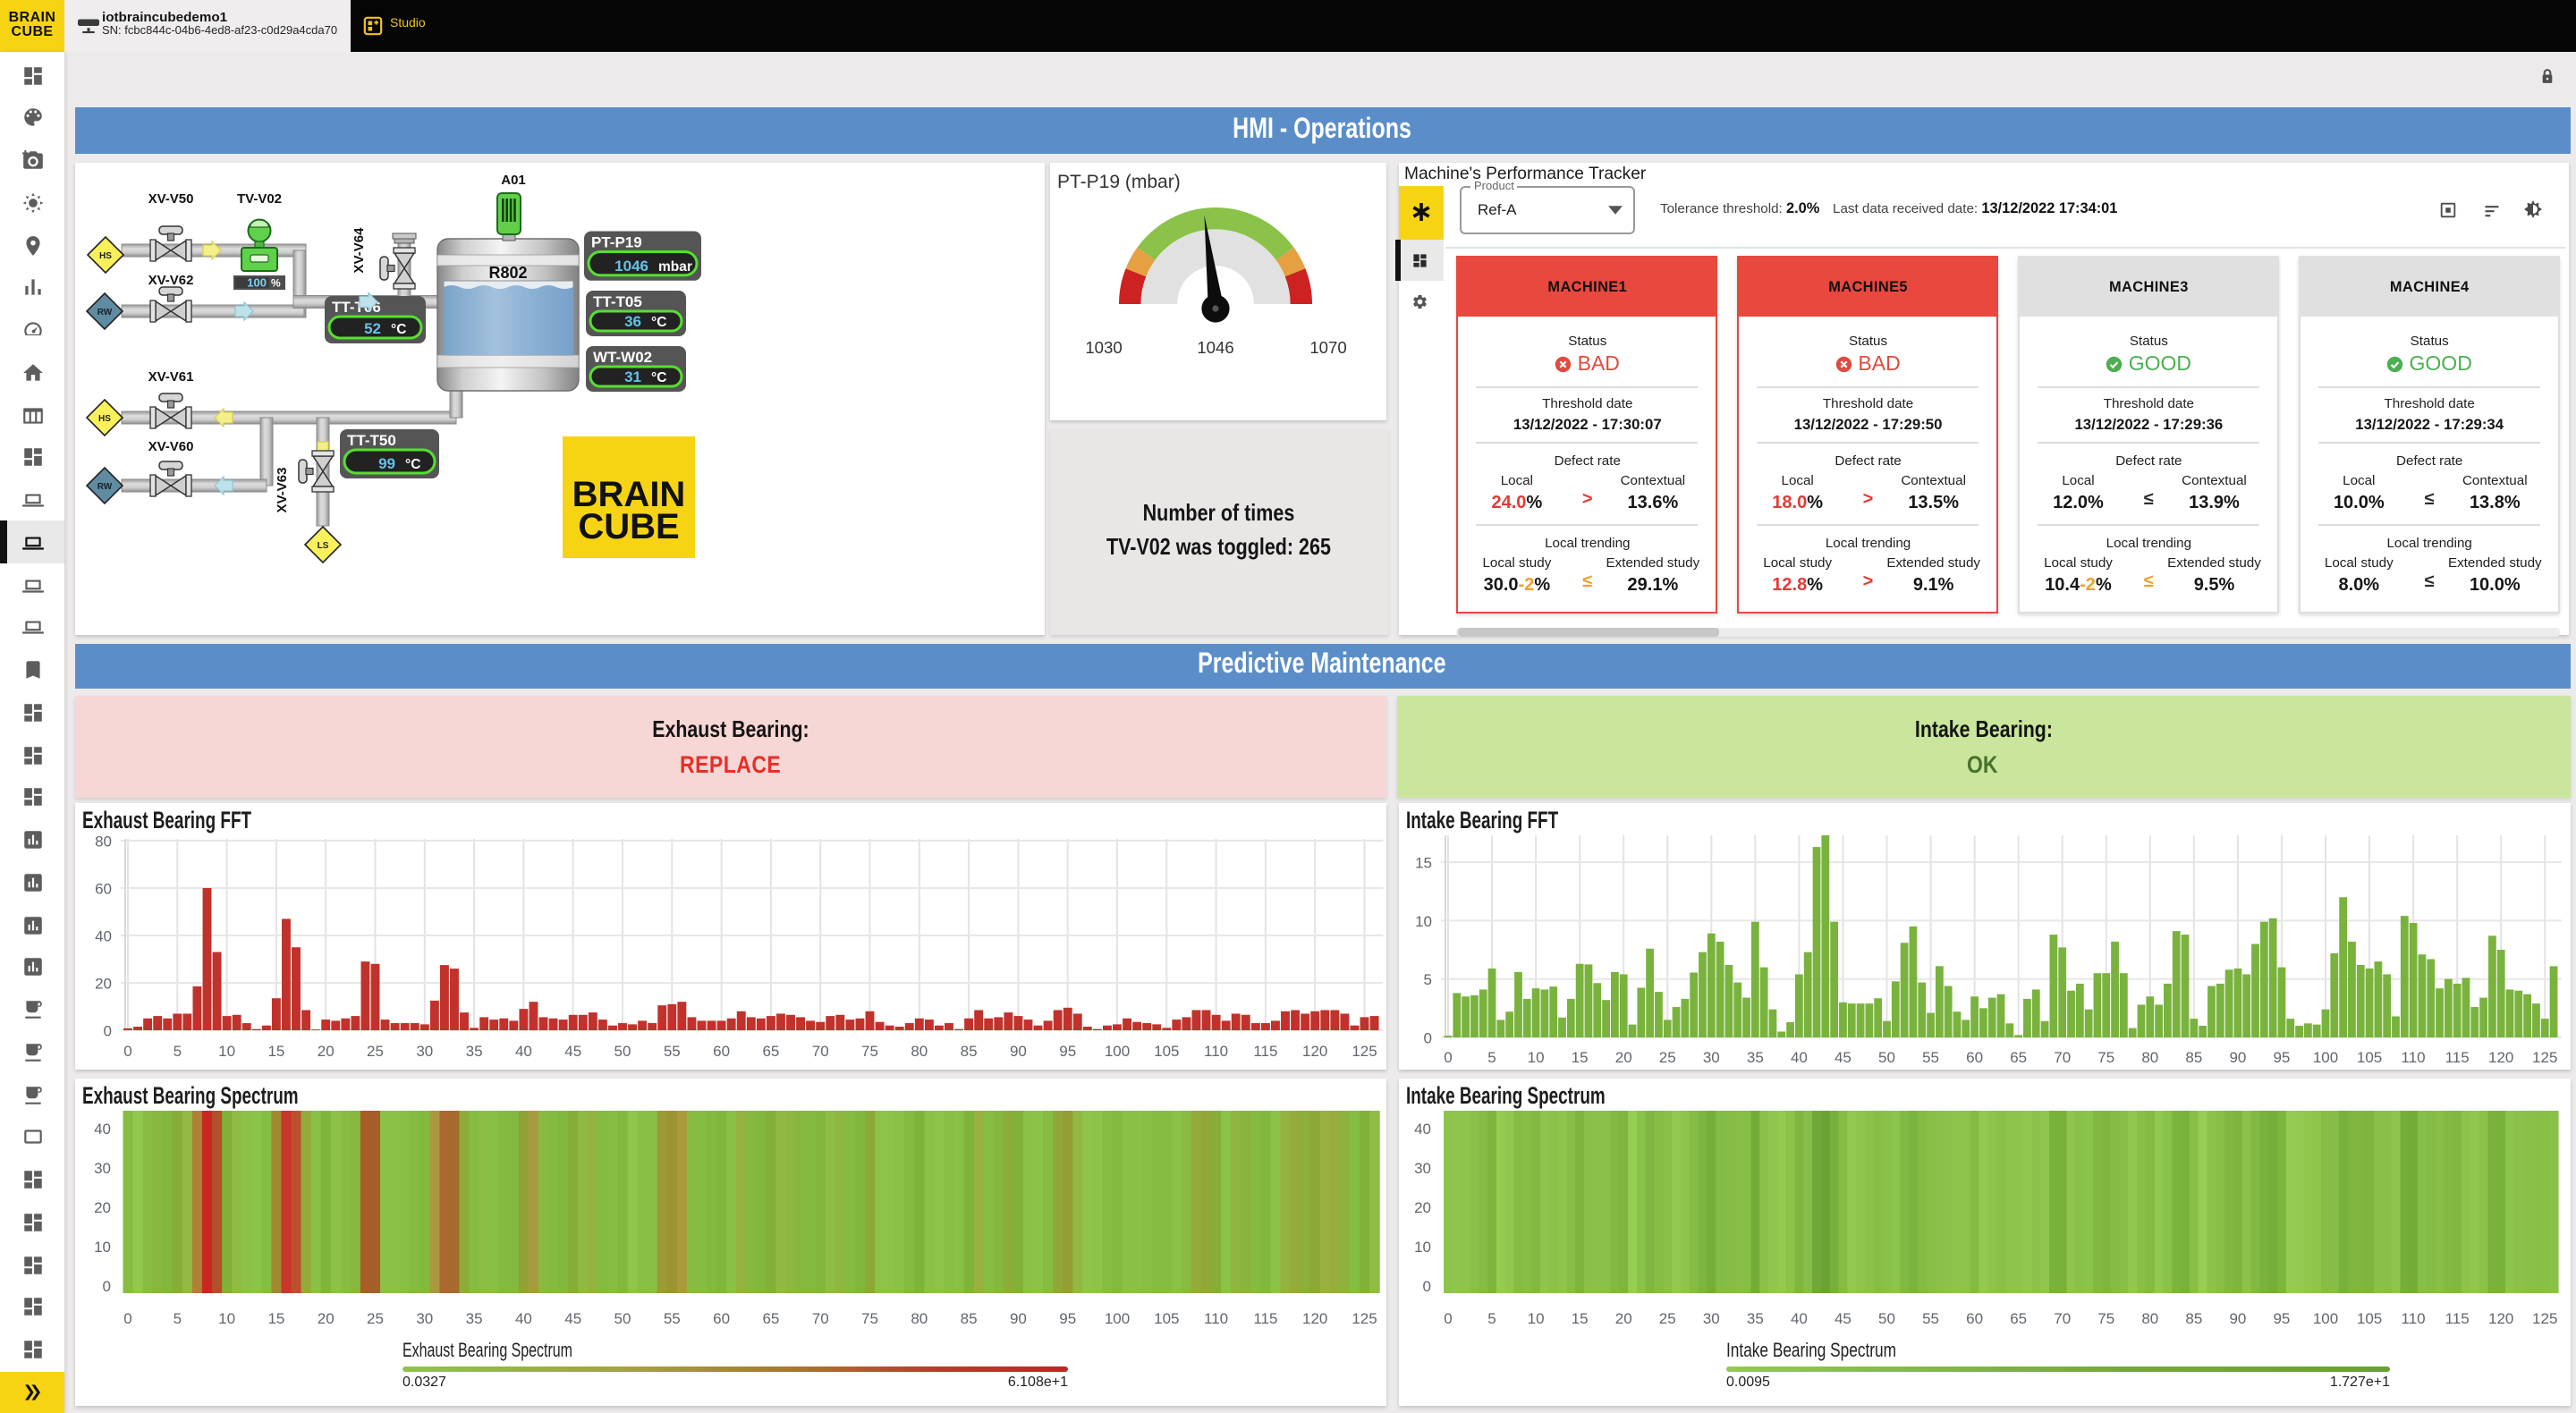 The width and height of the screenshot is (2576, 1413). Describe the element at coordinates (621, 356) in the screenshot. I see `svg-text: WT-W02` at that location.